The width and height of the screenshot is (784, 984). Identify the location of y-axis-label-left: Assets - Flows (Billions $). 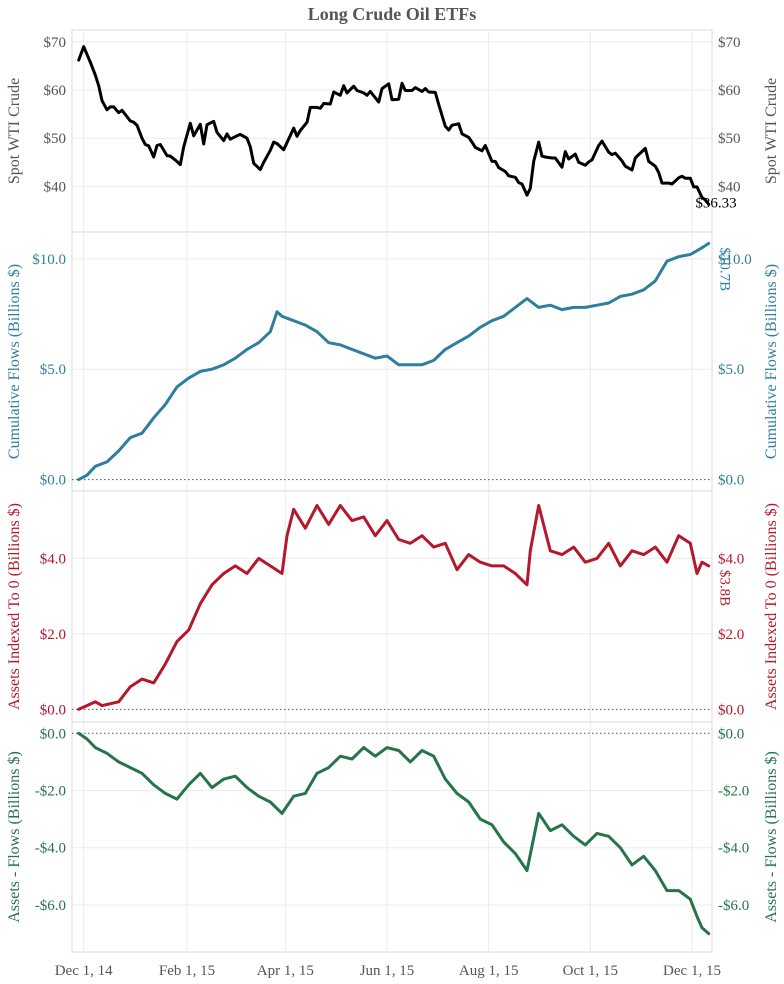
(14, 837).